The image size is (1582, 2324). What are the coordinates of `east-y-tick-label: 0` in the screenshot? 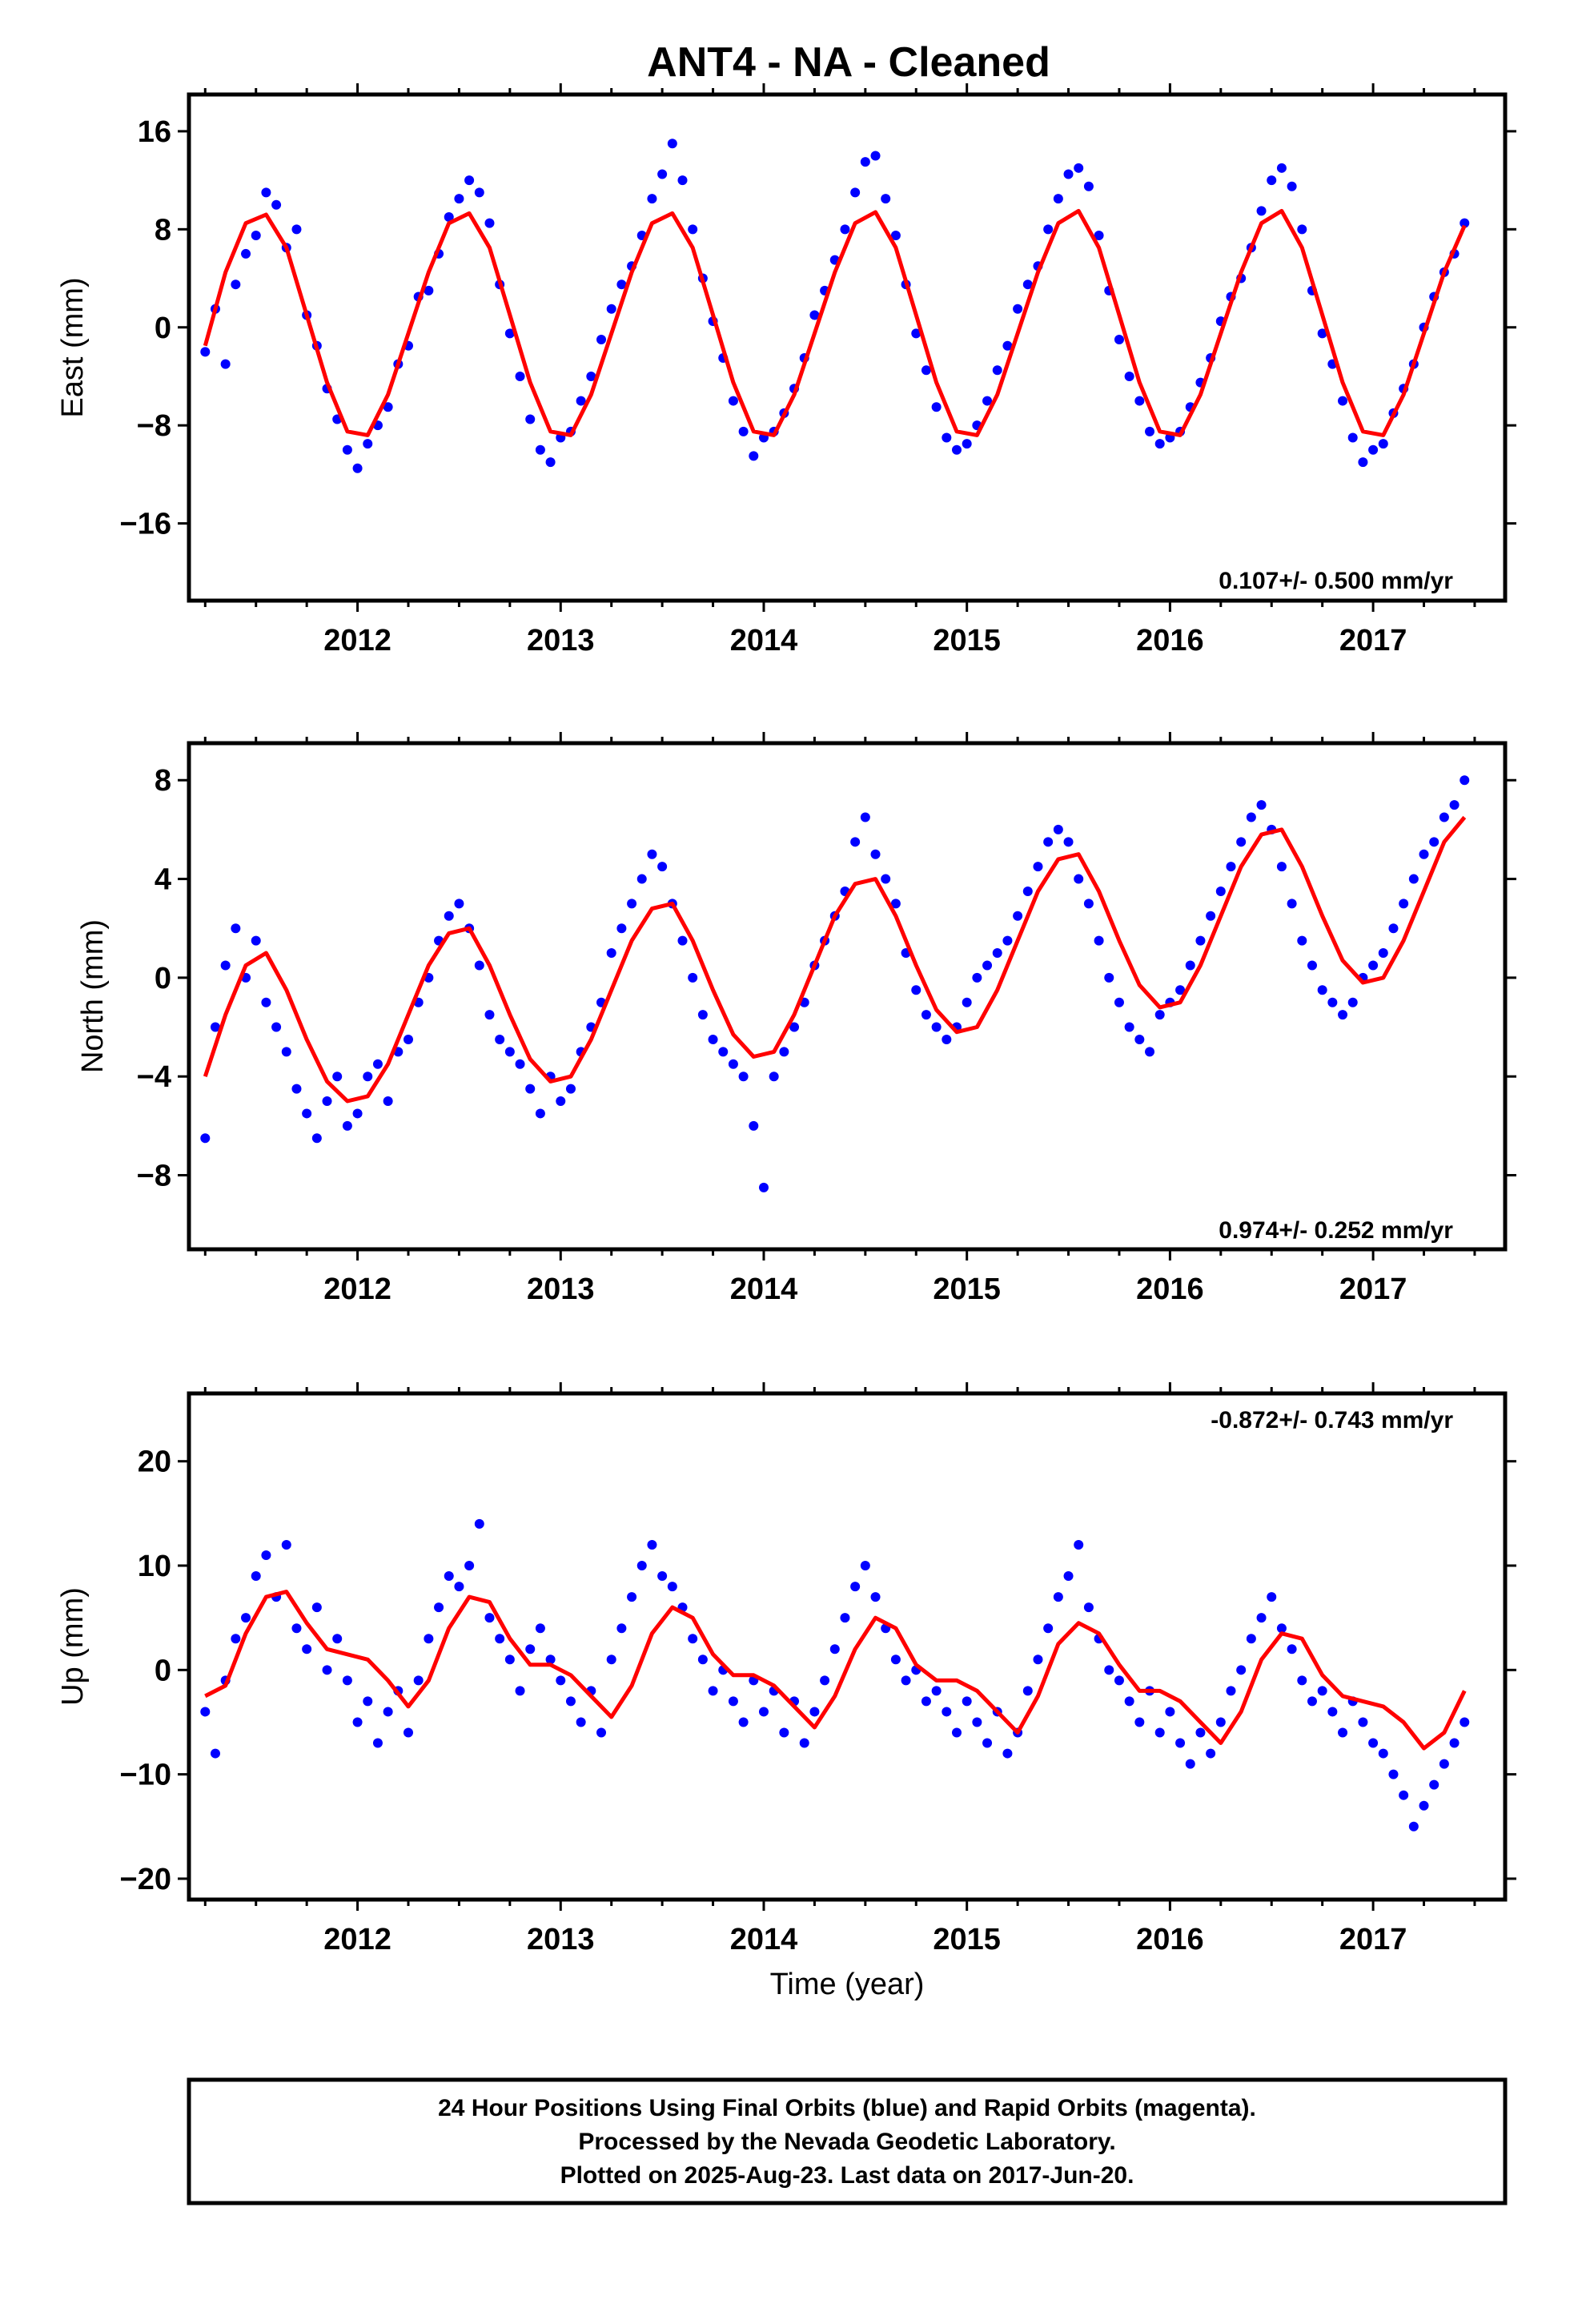 It's located at (163, 329).